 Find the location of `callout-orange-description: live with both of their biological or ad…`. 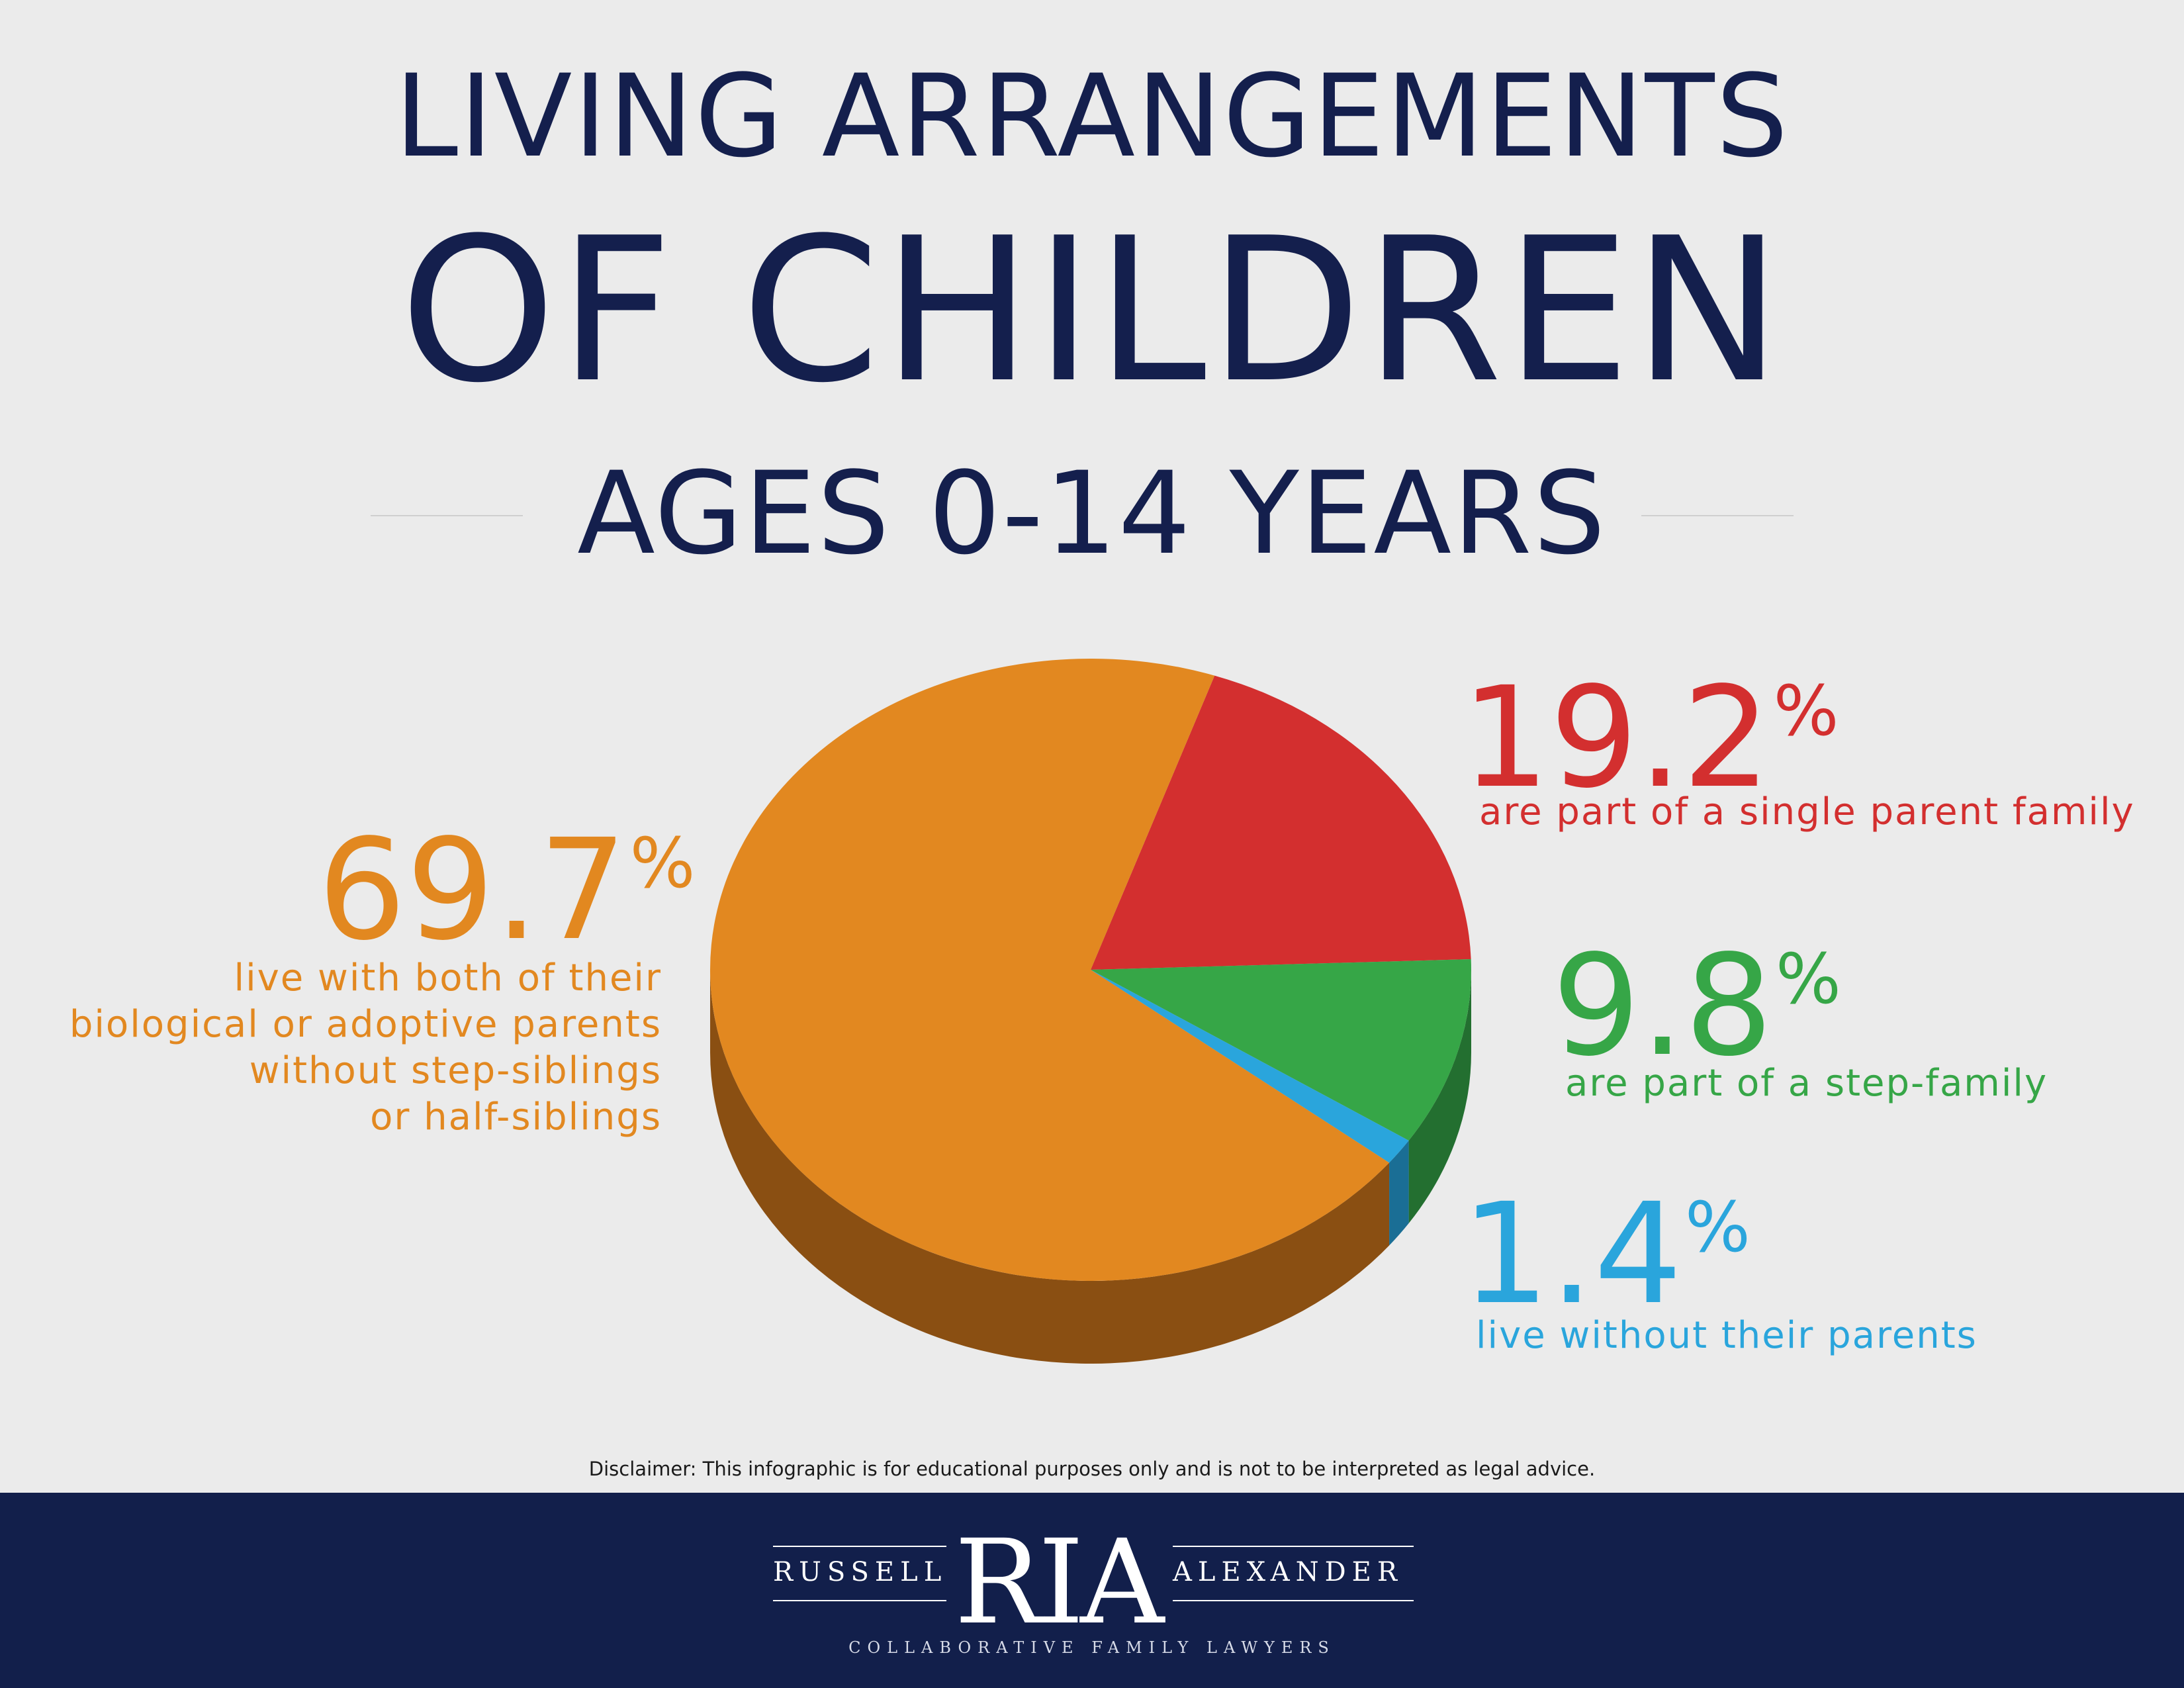

callout-orange-description: live with both of their biological or ad… is located at coordinates (364, 1048).